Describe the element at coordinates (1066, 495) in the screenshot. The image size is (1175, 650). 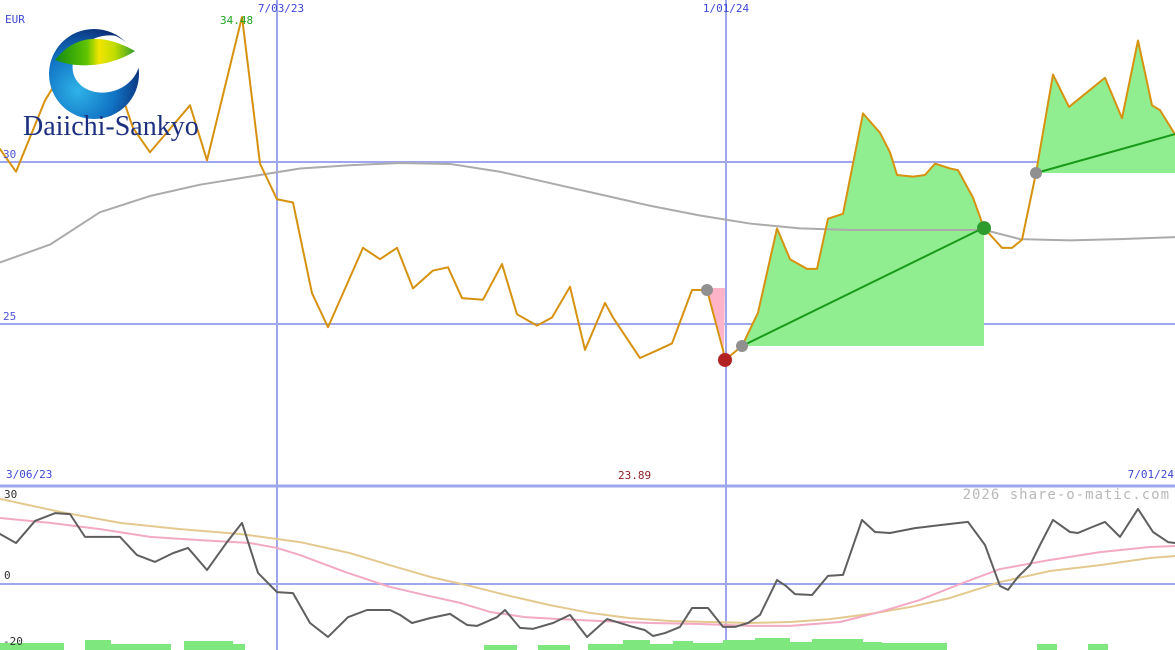
I see `watermark: 2026 share-o-matic.com` at that location.